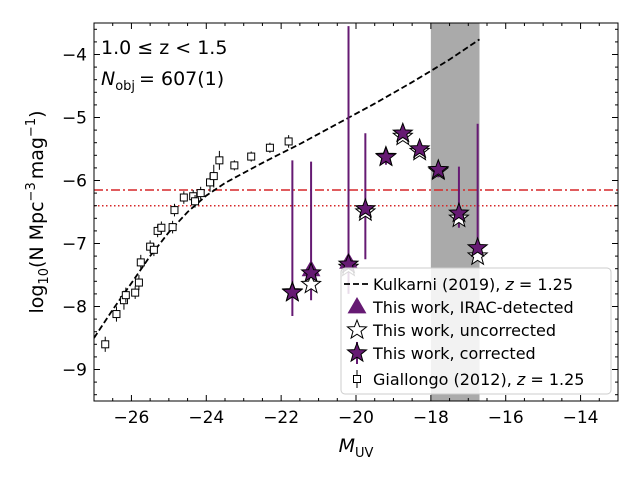 The width and height of the screenshot is (640, 480). I want to click on x-tick-label: −26, so click(131, 418).